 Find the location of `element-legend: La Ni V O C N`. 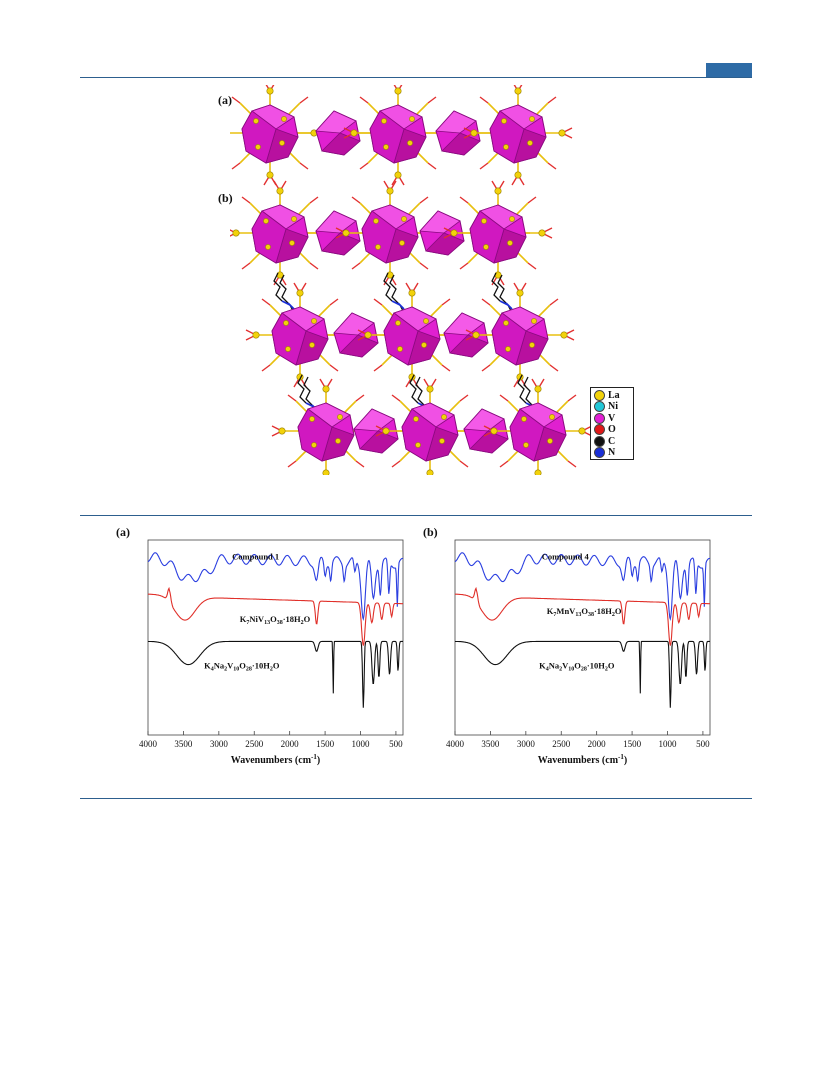

element-legend: La Ni V O C N is located at coordinates (612, 423).